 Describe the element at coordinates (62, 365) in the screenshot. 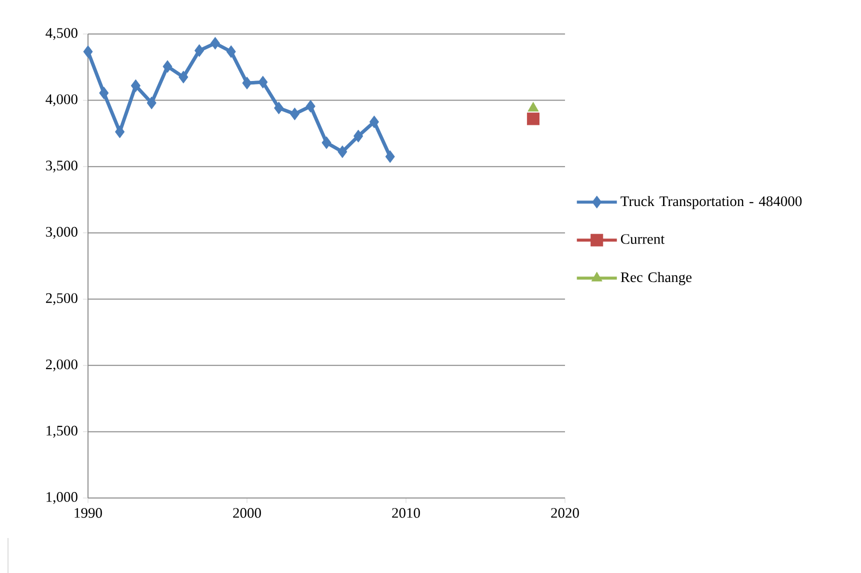

I see `y-tick-label: 2,000` at that location.